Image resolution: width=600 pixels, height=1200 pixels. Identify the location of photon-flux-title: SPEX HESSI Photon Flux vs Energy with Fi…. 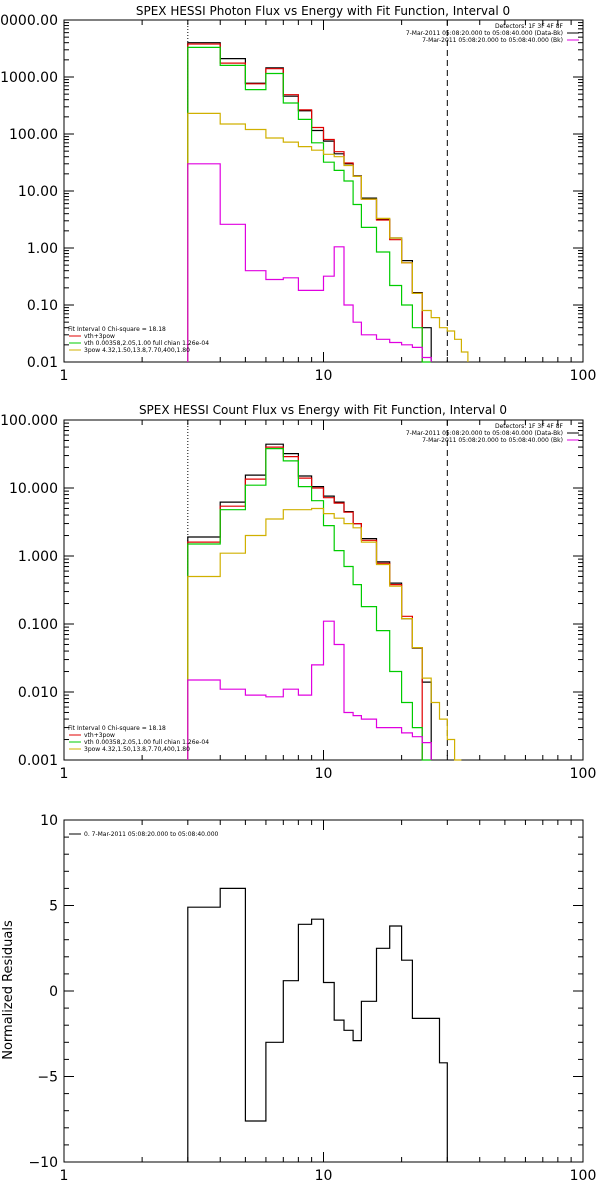
(323, 11).